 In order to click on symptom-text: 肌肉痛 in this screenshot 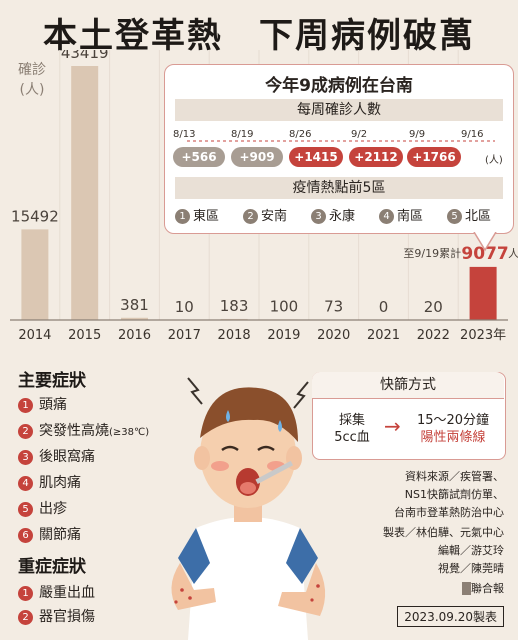, I will do `click(60, 483)`.